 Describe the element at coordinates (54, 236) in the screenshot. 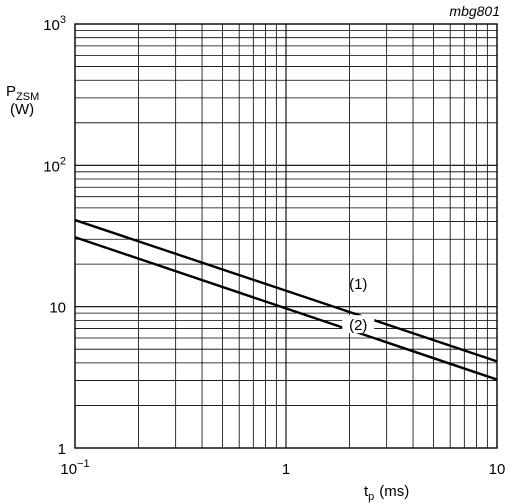

I see `y-tick-labels: 1 10 10² 10³` at that location.